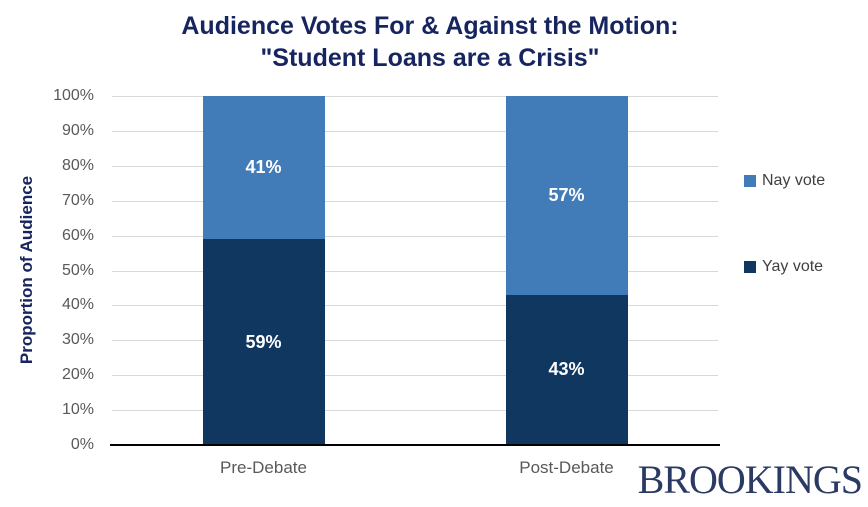 This screenshot has height=507, width=868. I want to click on bar-segment-post-debate-nay-vote: 57%, so click(566, 195).